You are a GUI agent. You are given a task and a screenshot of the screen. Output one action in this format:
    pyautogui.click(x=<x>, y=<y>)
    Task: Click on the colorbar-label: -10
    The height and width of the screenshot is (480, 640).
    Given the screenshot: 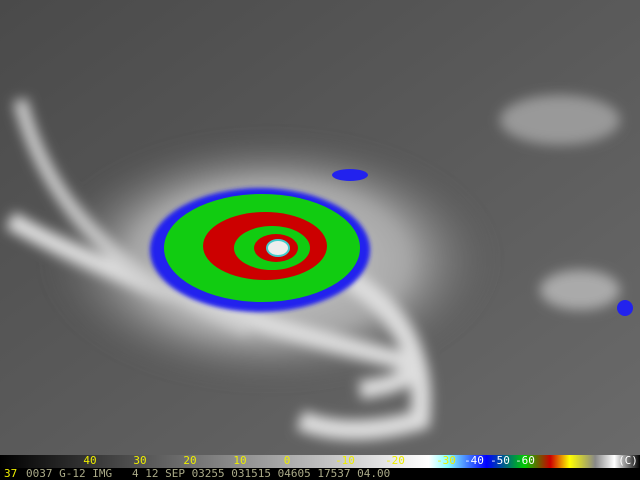 What is the action you would take?
    pyautogui.click(x=345, y=460)
    